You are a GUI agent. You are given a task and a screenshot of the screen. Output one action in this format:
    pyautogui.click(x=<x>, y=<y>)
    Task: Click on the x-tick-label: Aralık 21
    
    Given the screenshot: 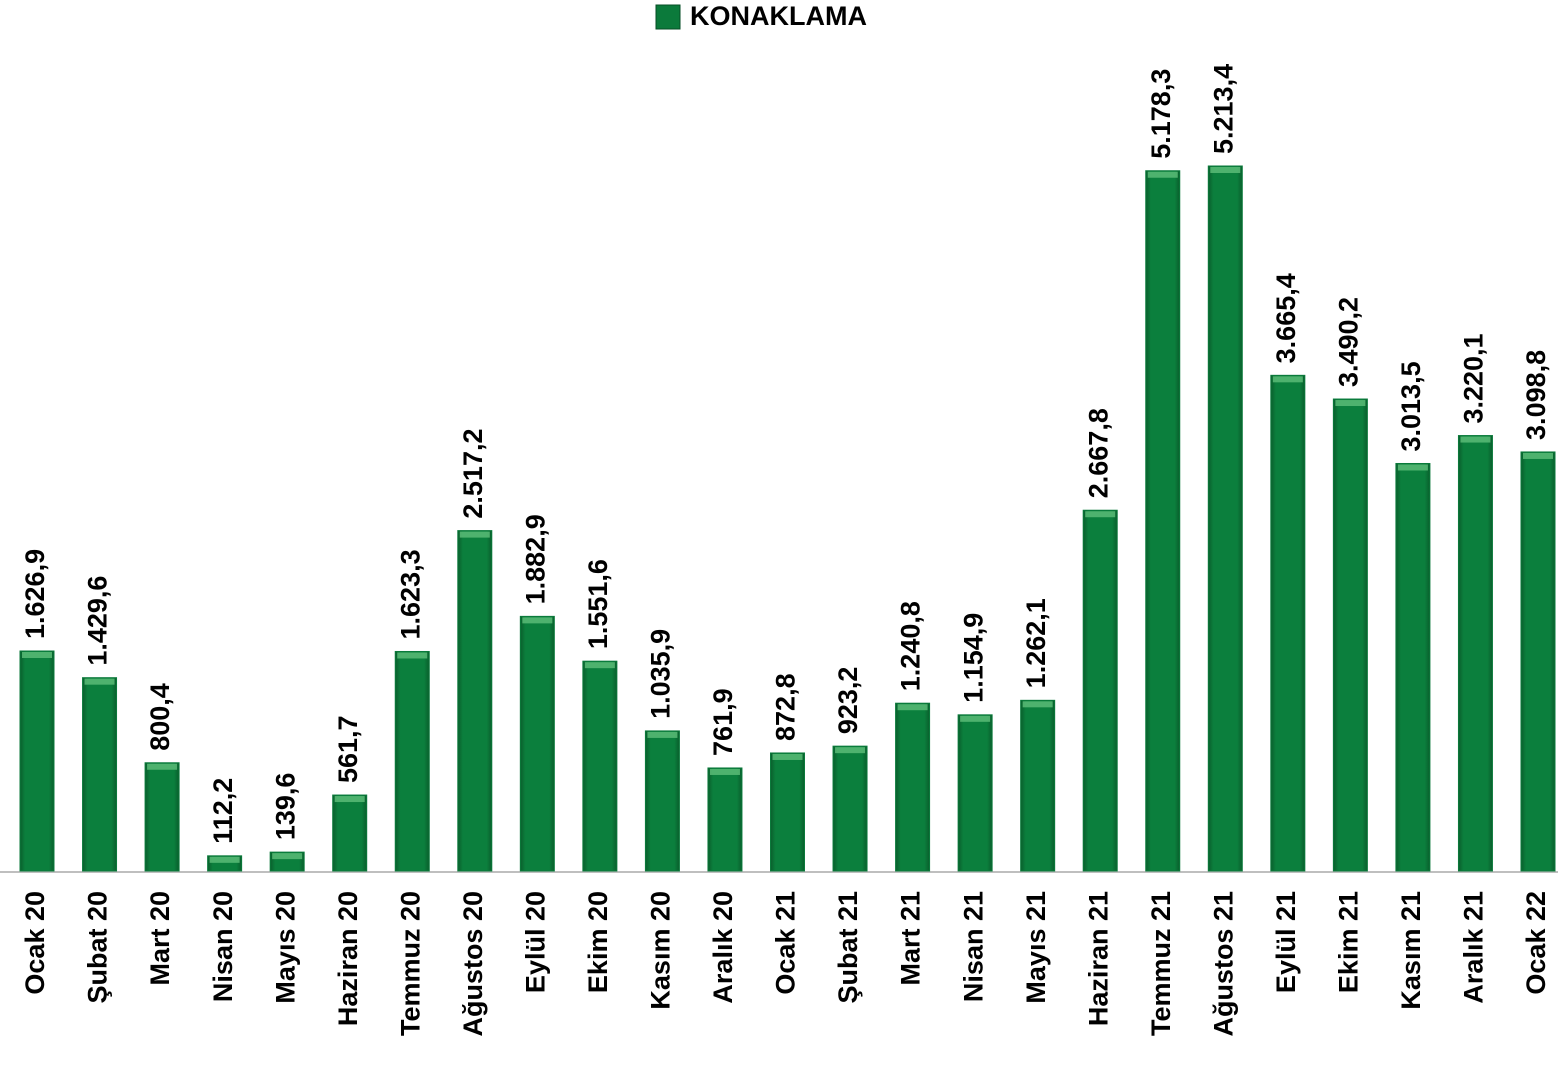 What is the action you would take?
    pyautogui.click(x=1474, y=947)
    